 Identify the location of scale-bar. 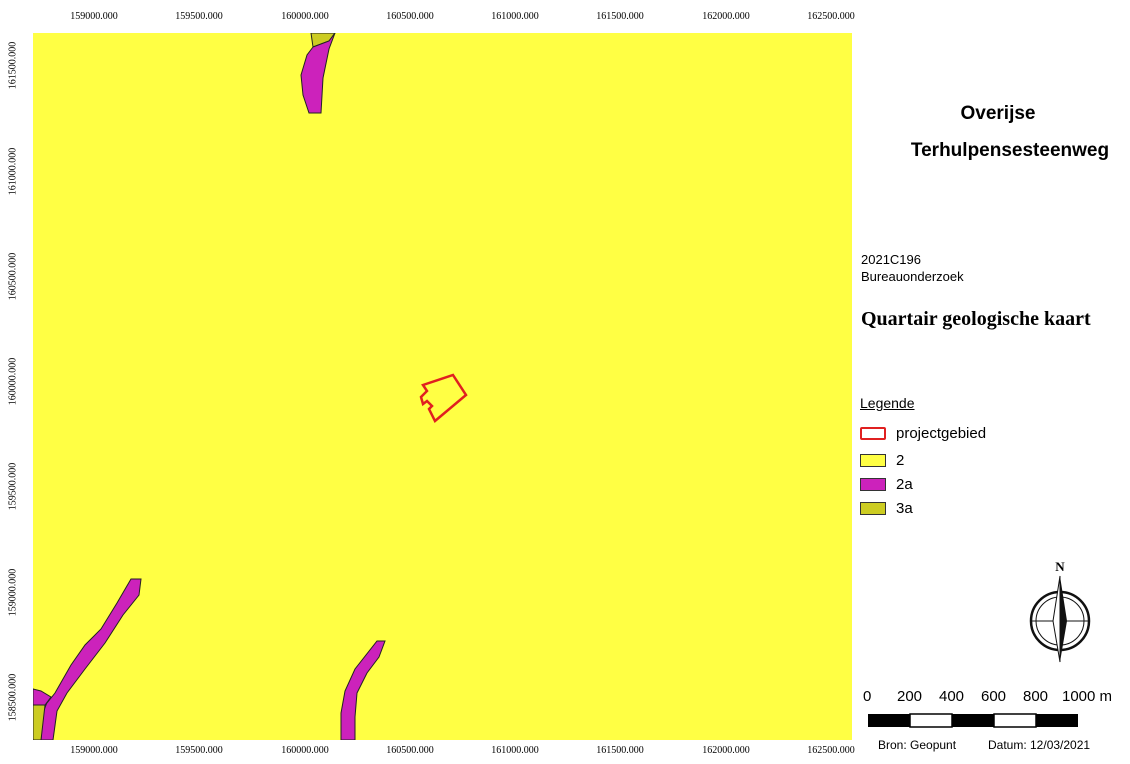
(973, 720).